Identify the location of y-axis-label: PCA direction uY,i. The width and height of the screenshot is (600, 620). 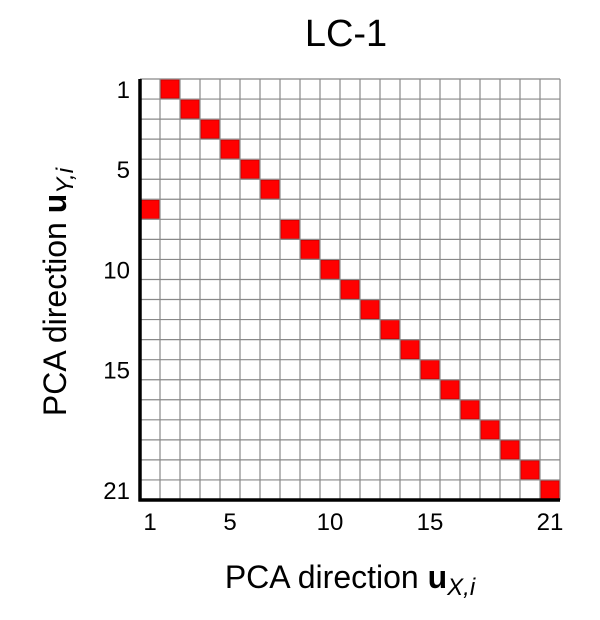
(58, 291).